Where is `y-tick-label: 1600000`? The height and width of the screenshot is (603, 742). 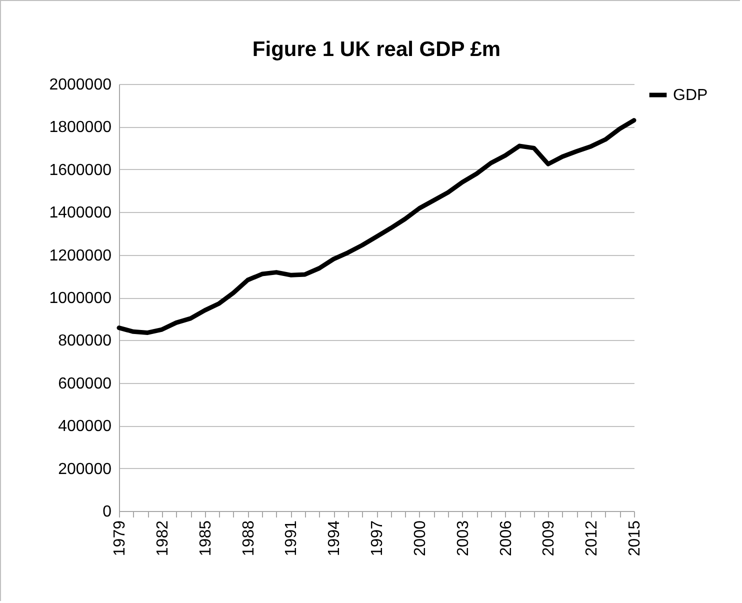
y-tick-label: 1600000 is located at coordinates (80, 170).